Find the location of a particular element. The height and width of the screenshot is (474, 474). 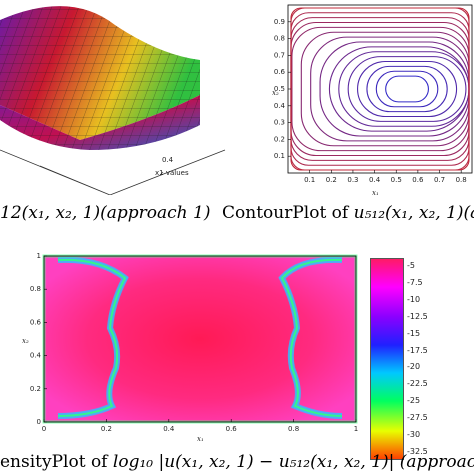

contour-x-tick: 0.3 is located at coordinates (352, 180).